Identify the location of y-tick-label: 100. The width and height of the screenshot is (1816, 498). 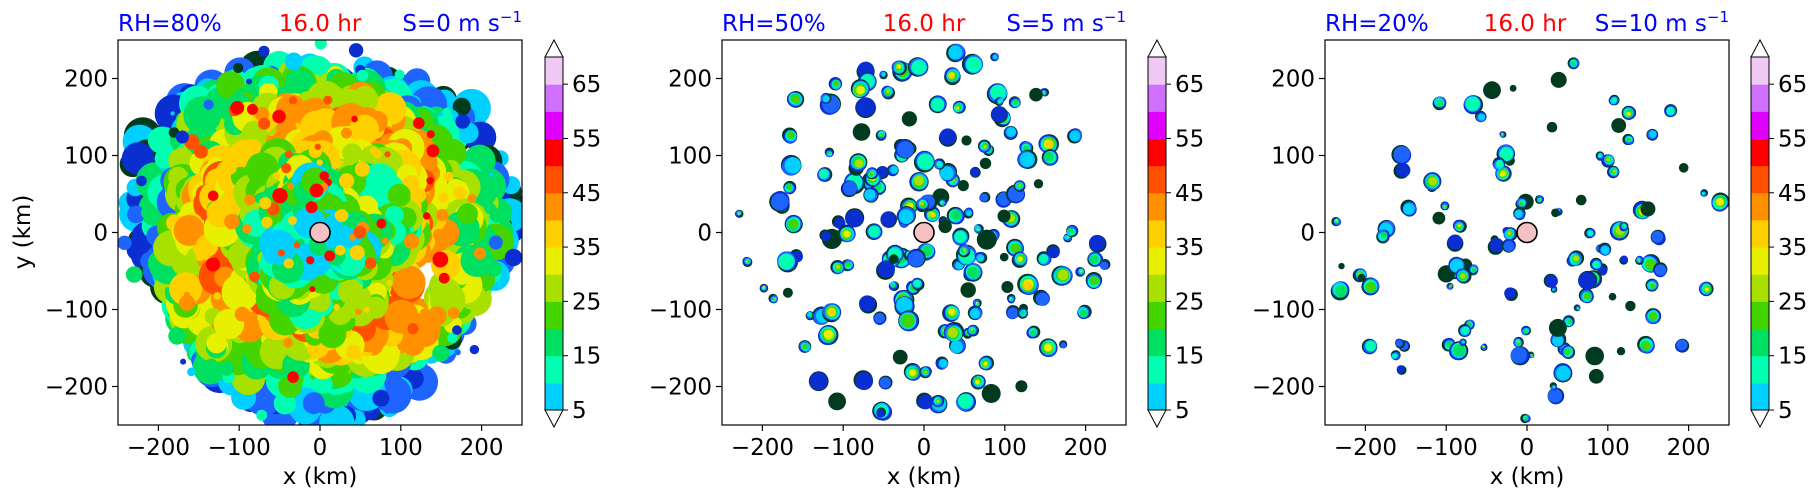
(690, 157).